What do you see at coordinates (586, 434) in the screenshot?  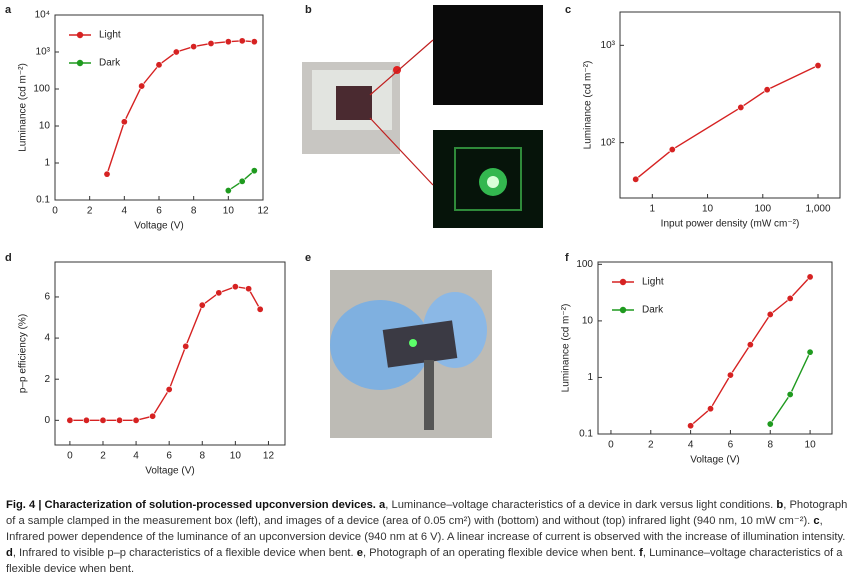 I see `y-tick-label: 0.1` at bounding box center [586, 434].